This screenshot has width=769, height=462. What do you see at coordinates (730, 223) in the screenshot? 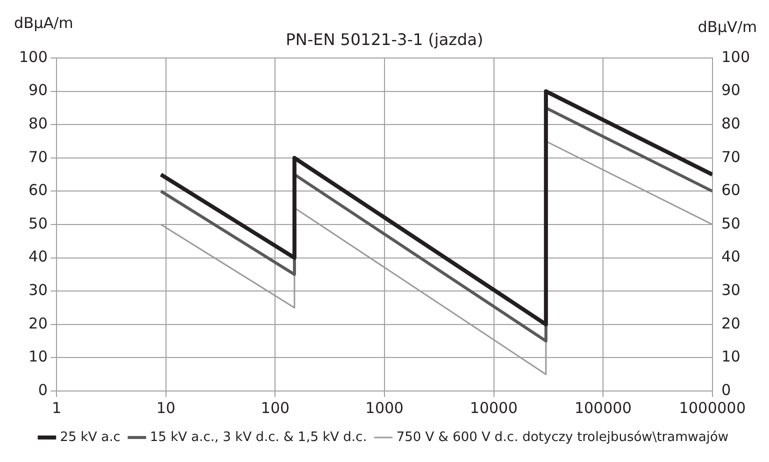
I see `y2-tick-label: 50` at bounding box center [730, 223].